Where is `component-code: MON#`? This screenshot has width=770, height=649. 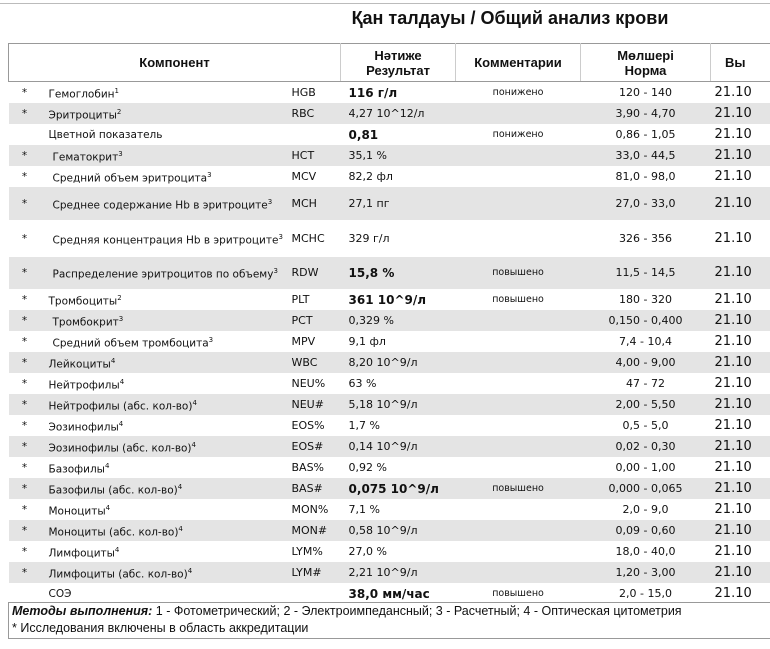
component-code: MON# is located at coordinates (313, 530).